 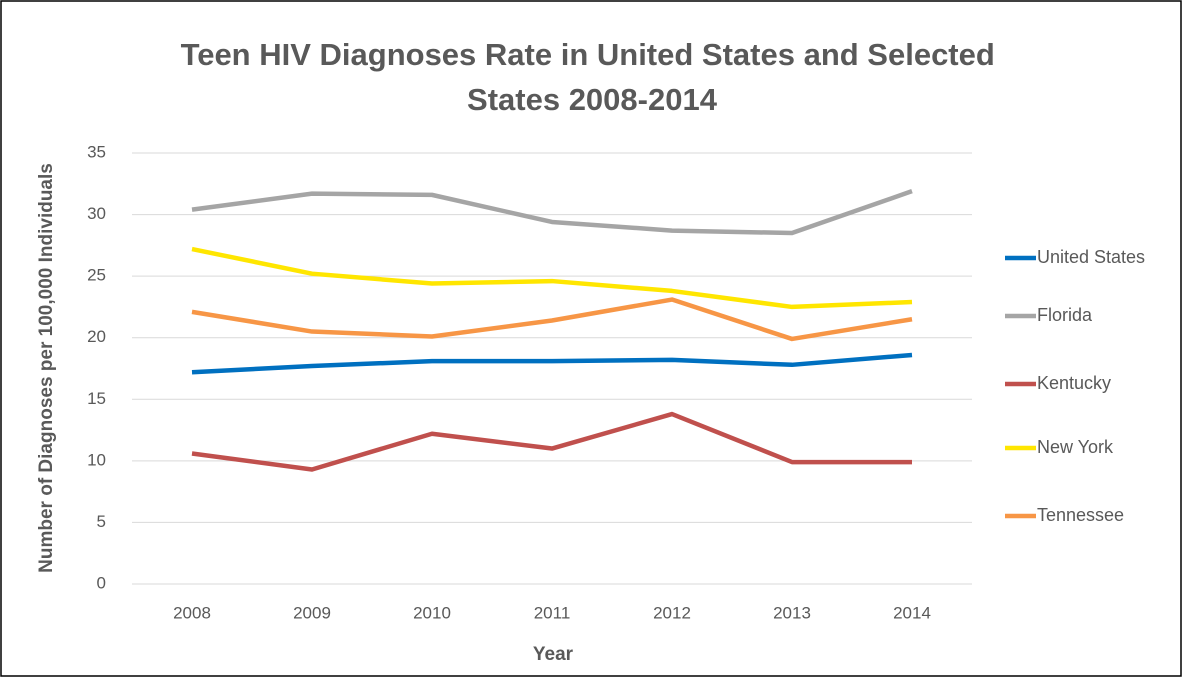 I want to click on legend-label: Tennessee, so click(x=1080, y=515).